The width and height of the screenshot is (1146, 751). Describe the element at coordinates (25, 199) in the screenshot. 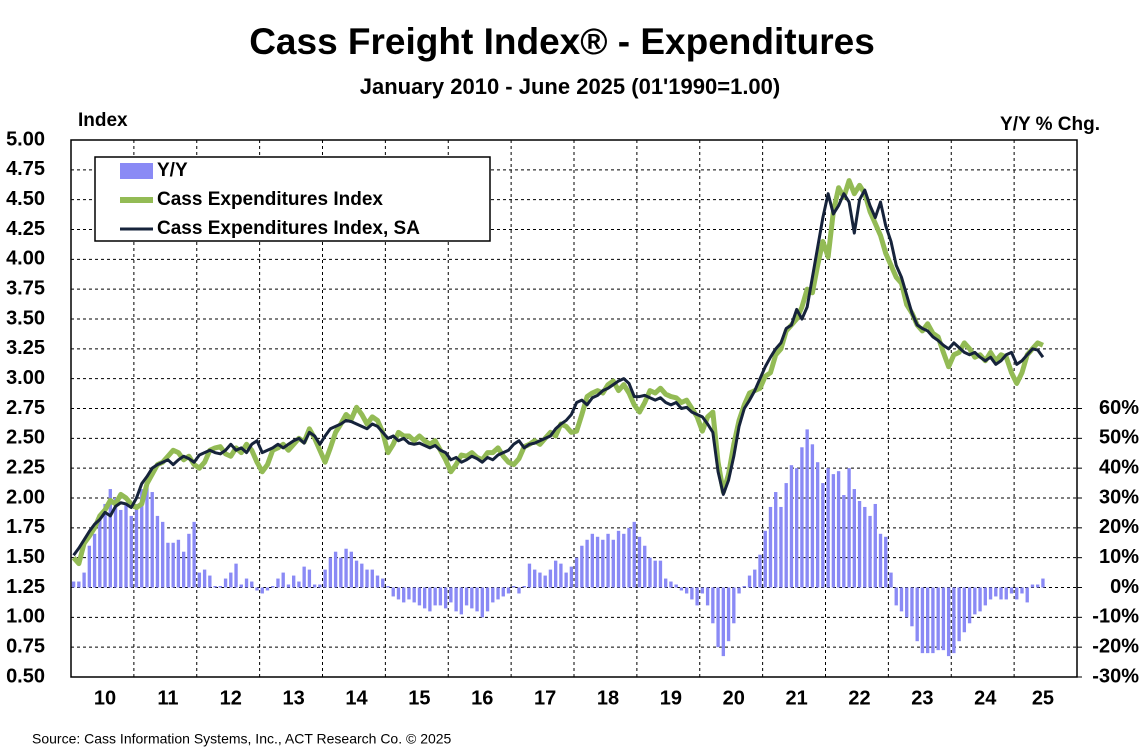

I see `y-tick-label: 4.50` at that location.